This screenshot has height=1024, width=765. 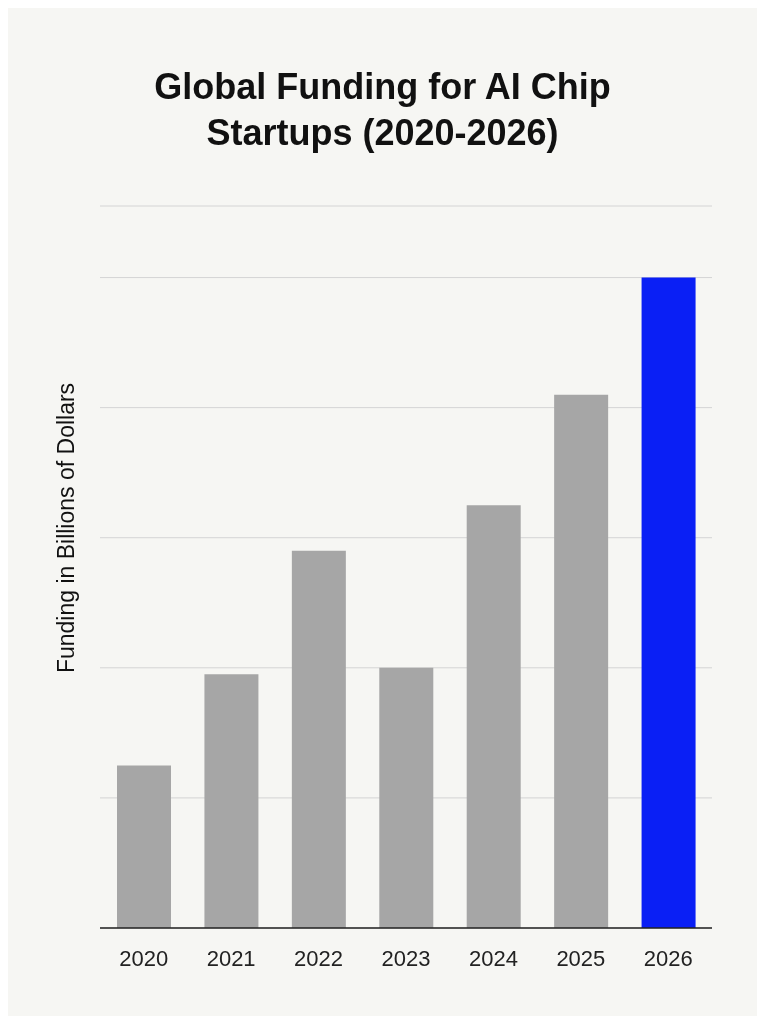 I want to click on x-tick-label: 2021, so click(x=231, y=958).